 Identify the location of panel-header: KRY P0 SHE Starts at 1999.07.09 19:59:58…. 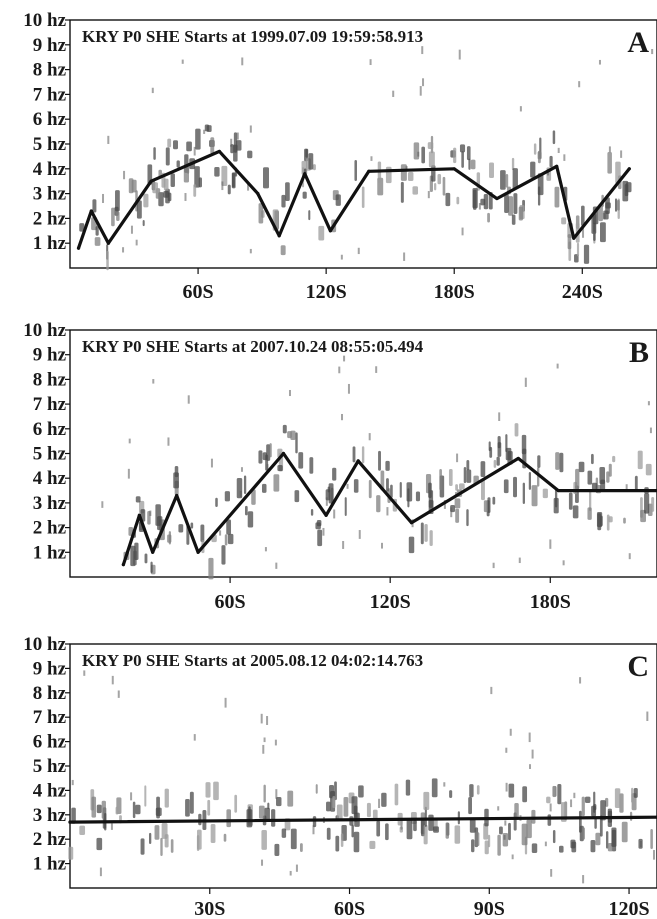
(252, 36).